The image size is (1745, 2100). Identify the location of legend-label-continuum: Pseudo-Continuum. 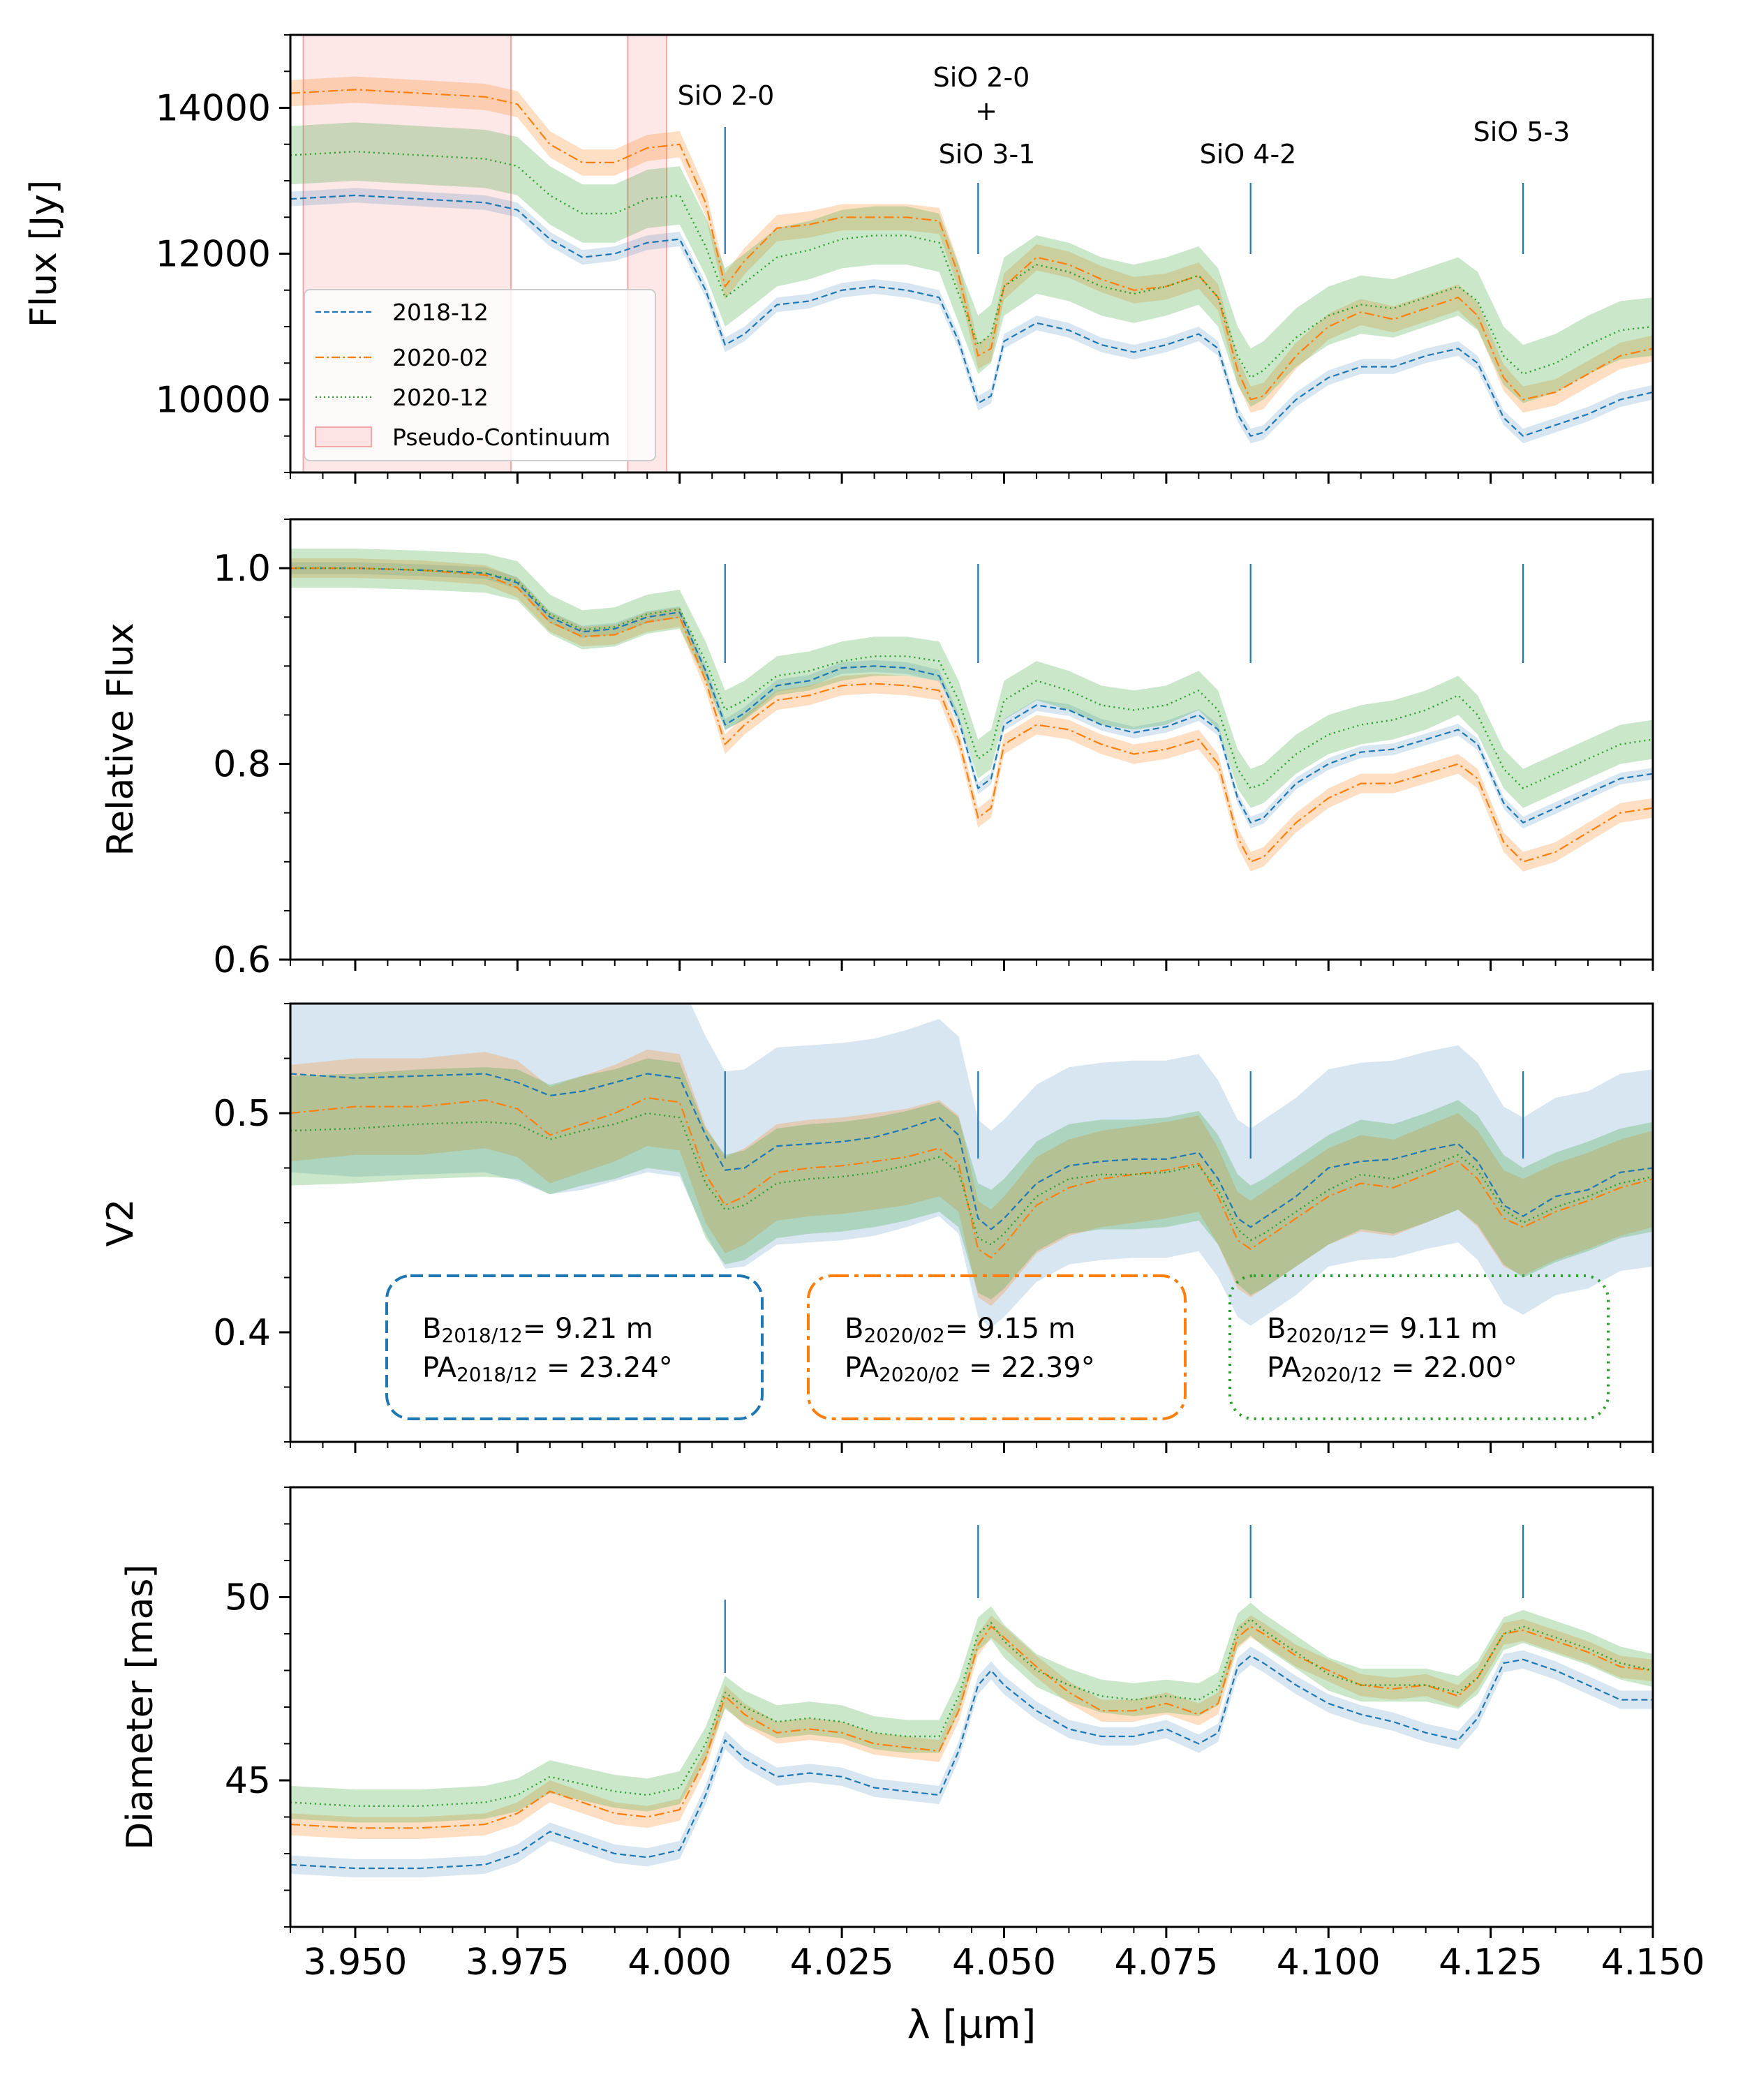
(501, 437).